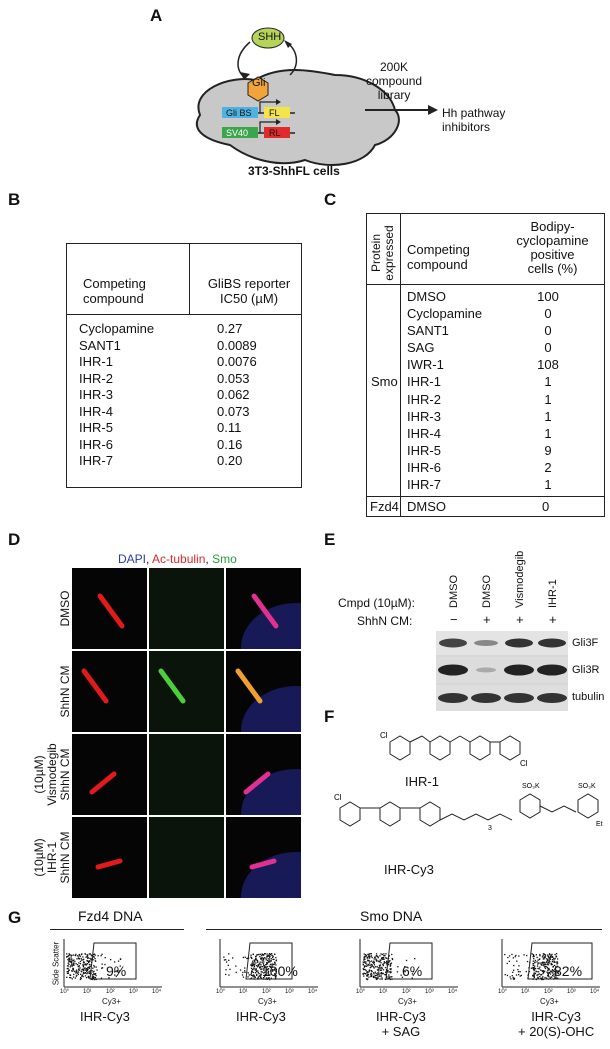 This screenshot has height=1049, width=610. I want to click on row-compound: IHR-2, so click(96, 378).